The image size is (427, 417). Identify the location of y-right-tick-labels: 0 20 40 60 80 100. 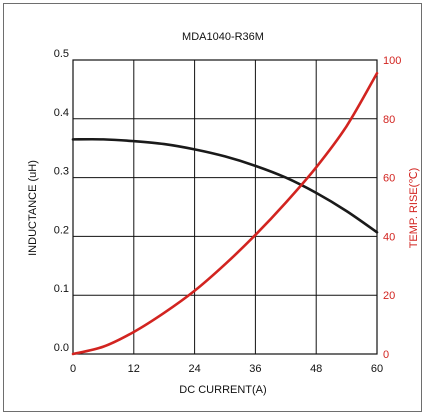
(392, 208).